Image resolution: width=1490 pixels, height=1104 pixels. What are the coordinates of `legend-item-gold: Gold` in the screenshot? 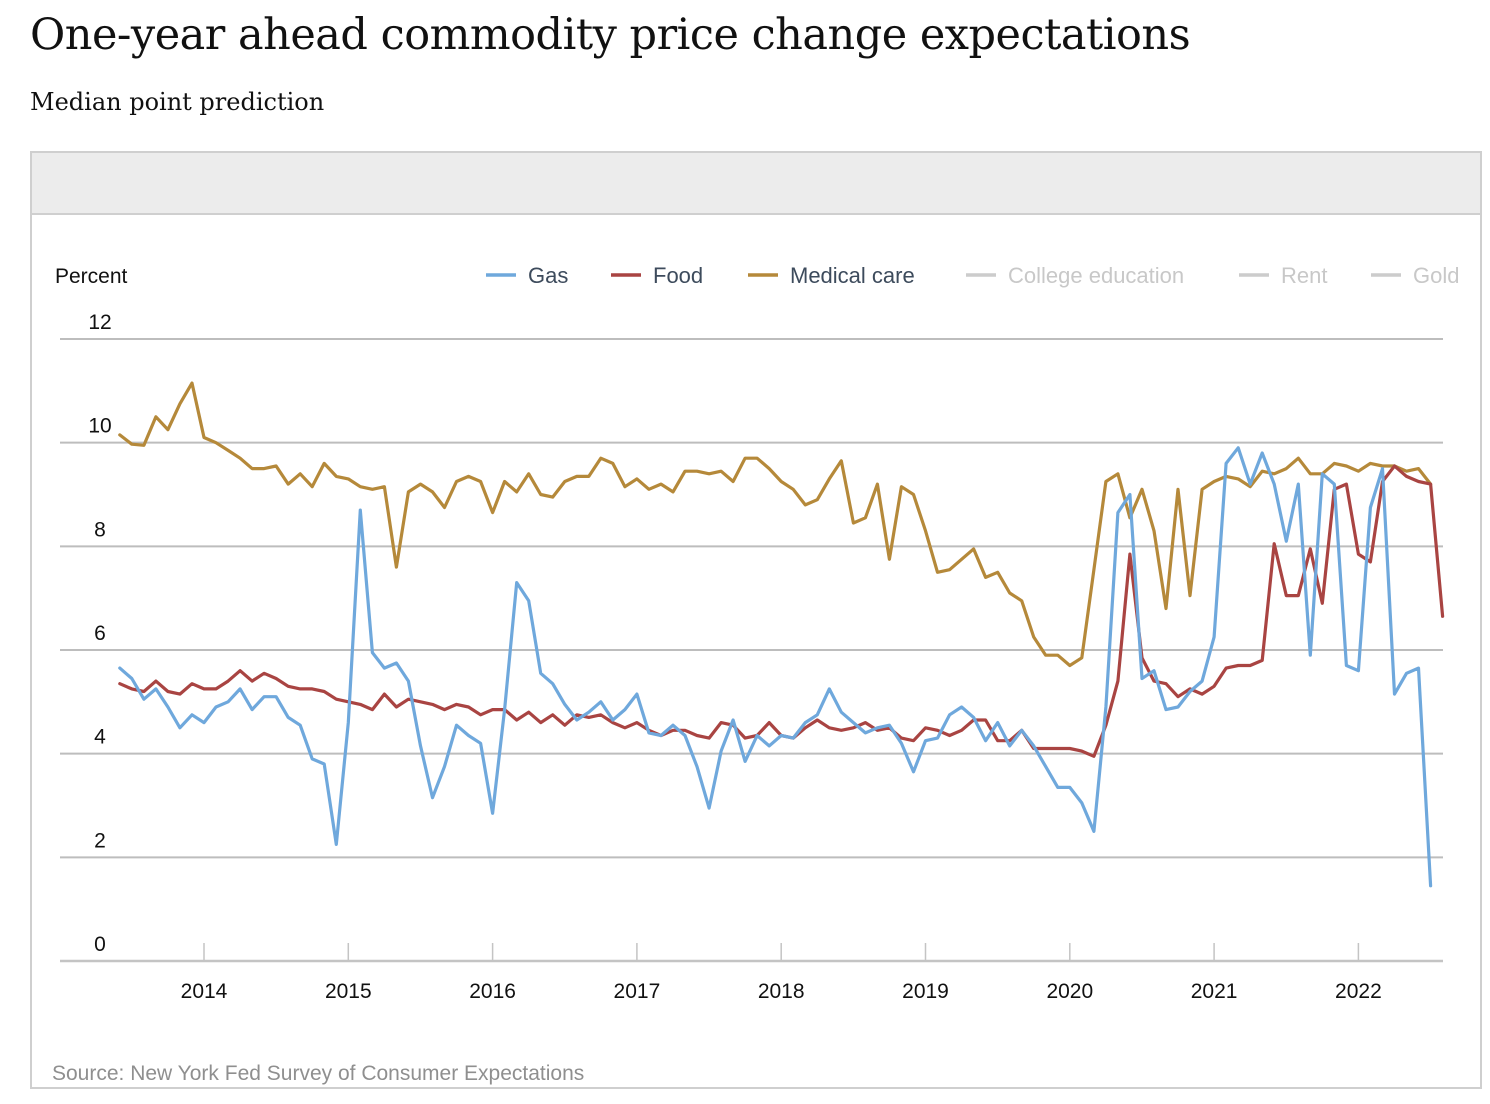 It's located at (1415, 275).